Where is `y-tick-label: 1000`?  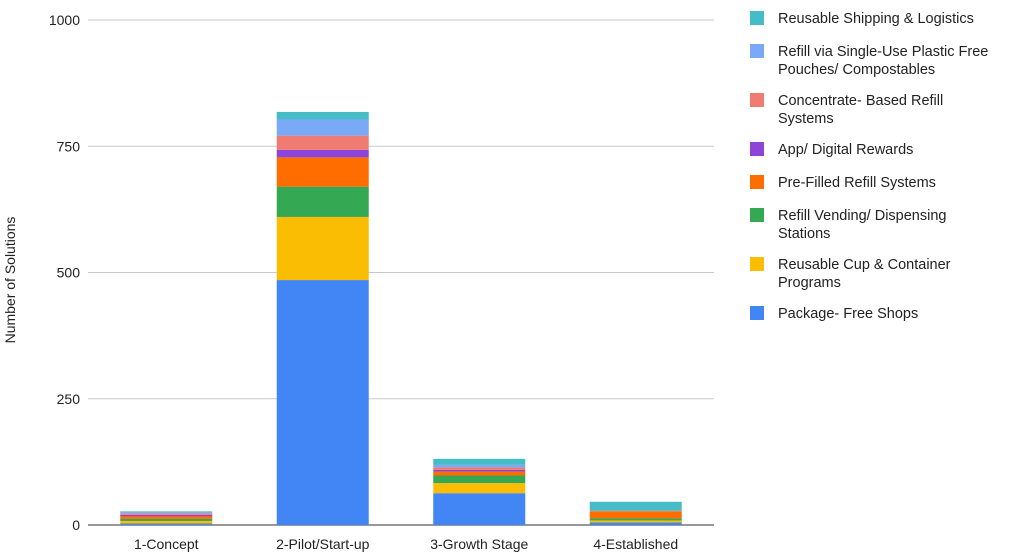
y-tick-label: 1000 is located at coordinates (64, 20).